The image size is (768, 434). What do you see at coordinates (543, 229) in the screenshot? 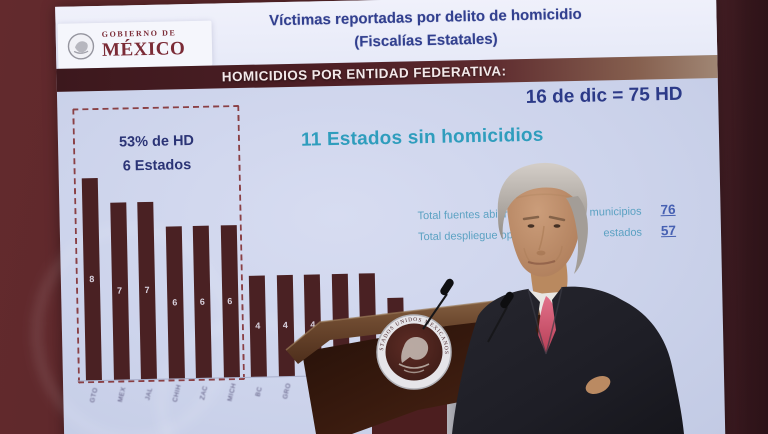
I see `speaker-face-features` at bounding box center [543, 229].